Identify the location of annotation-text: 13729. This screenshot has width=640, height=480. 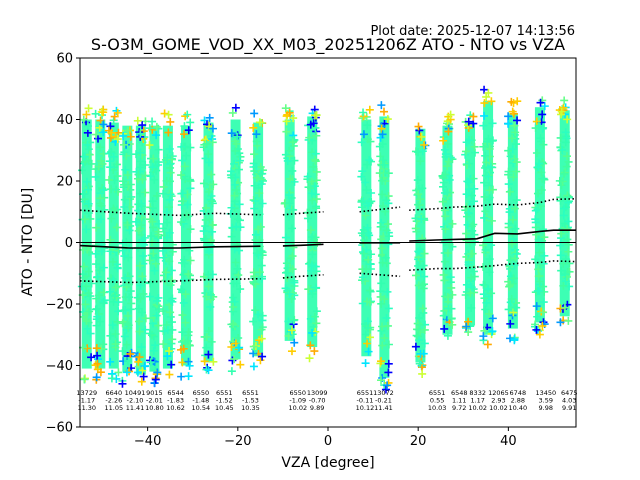
(86, 393).